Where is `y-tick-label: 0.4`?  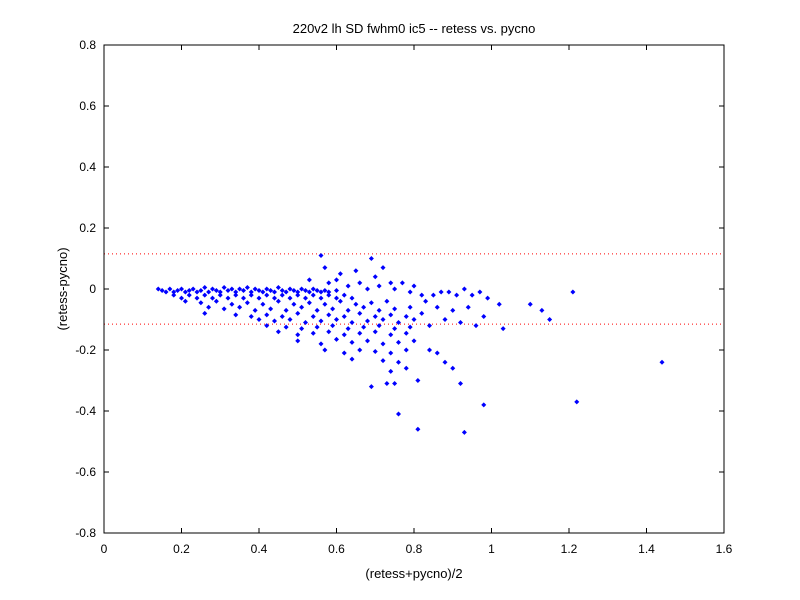
y-tick-label: 0.4 is located at coordinates (87, 167).